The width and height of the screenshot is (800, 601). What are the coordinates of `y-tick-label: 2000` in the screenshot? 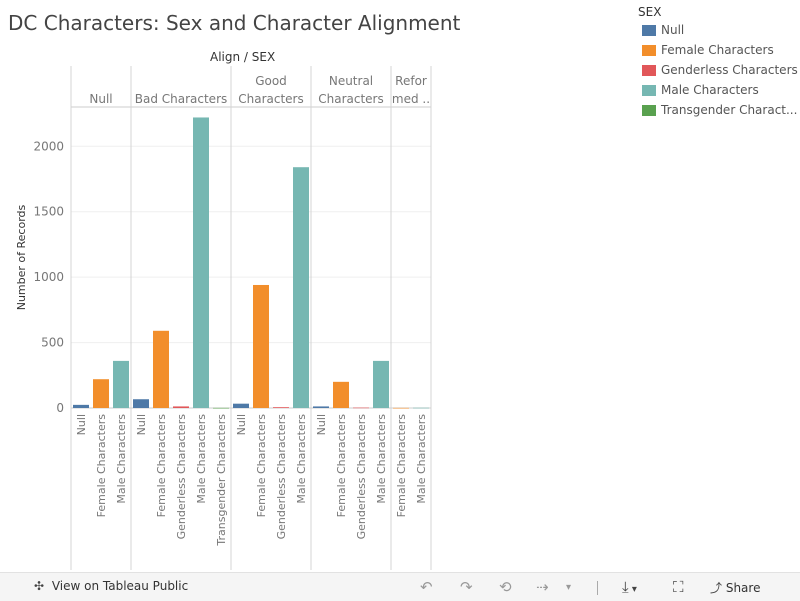 It's located at (48, 146).